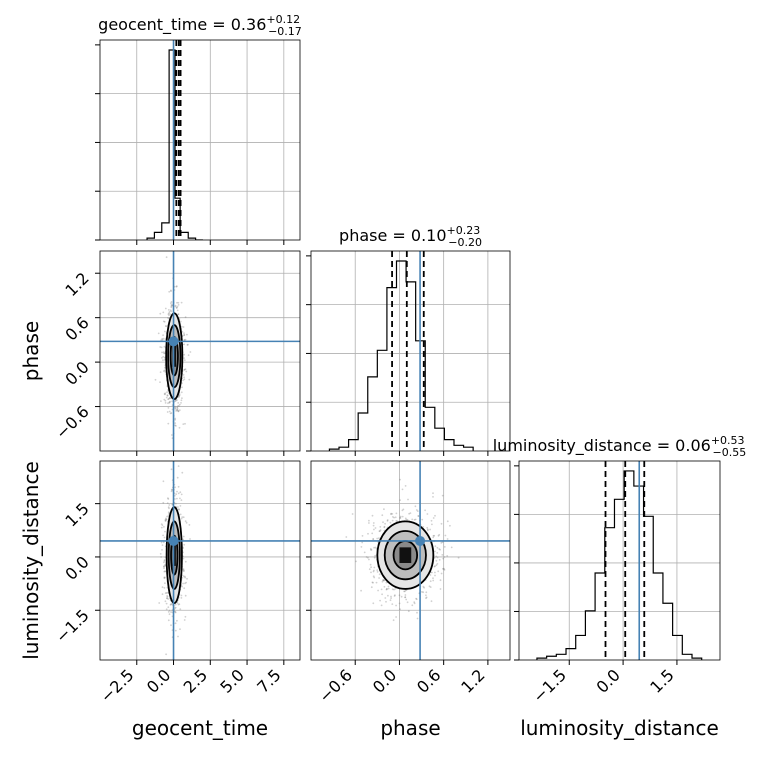 The image size is (760, 760). I want to click on panel-geocent_time-phase: −0.6 0.0 0.6 1.2, so click(176, 353).